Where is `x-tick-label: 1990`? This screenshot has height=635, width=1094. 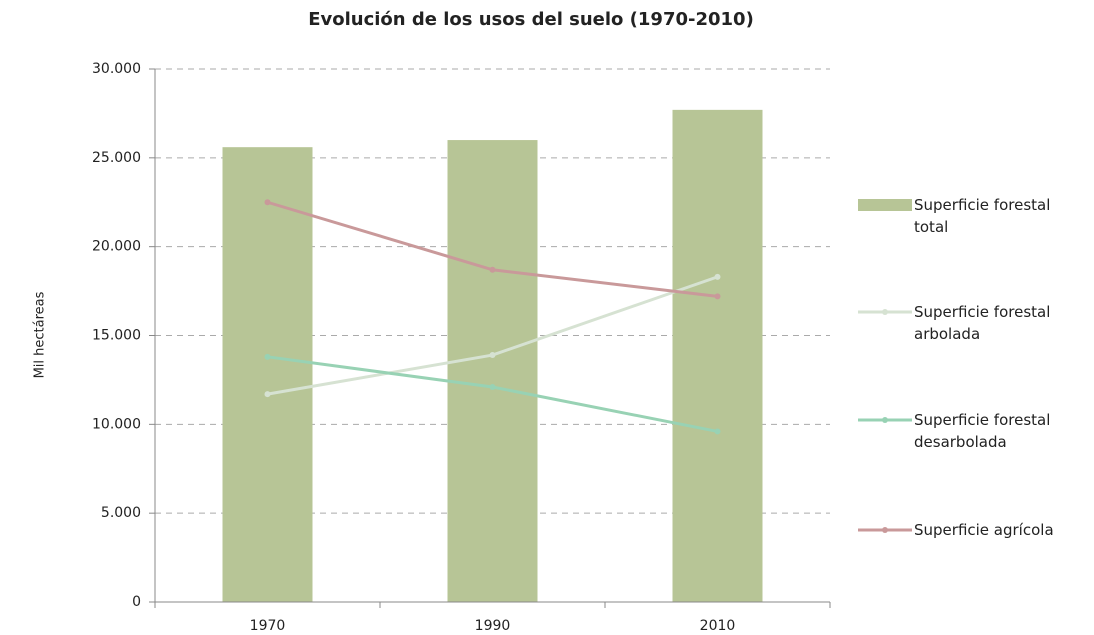 x-tick-label: 1990 is located at coordinates (493, 626).